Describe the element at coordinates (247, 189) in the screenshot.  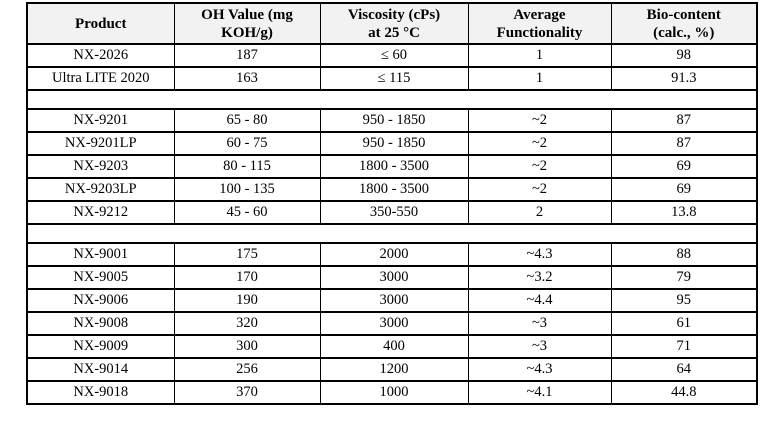
I see `cell-oh-value: 100 - 135` at that location.